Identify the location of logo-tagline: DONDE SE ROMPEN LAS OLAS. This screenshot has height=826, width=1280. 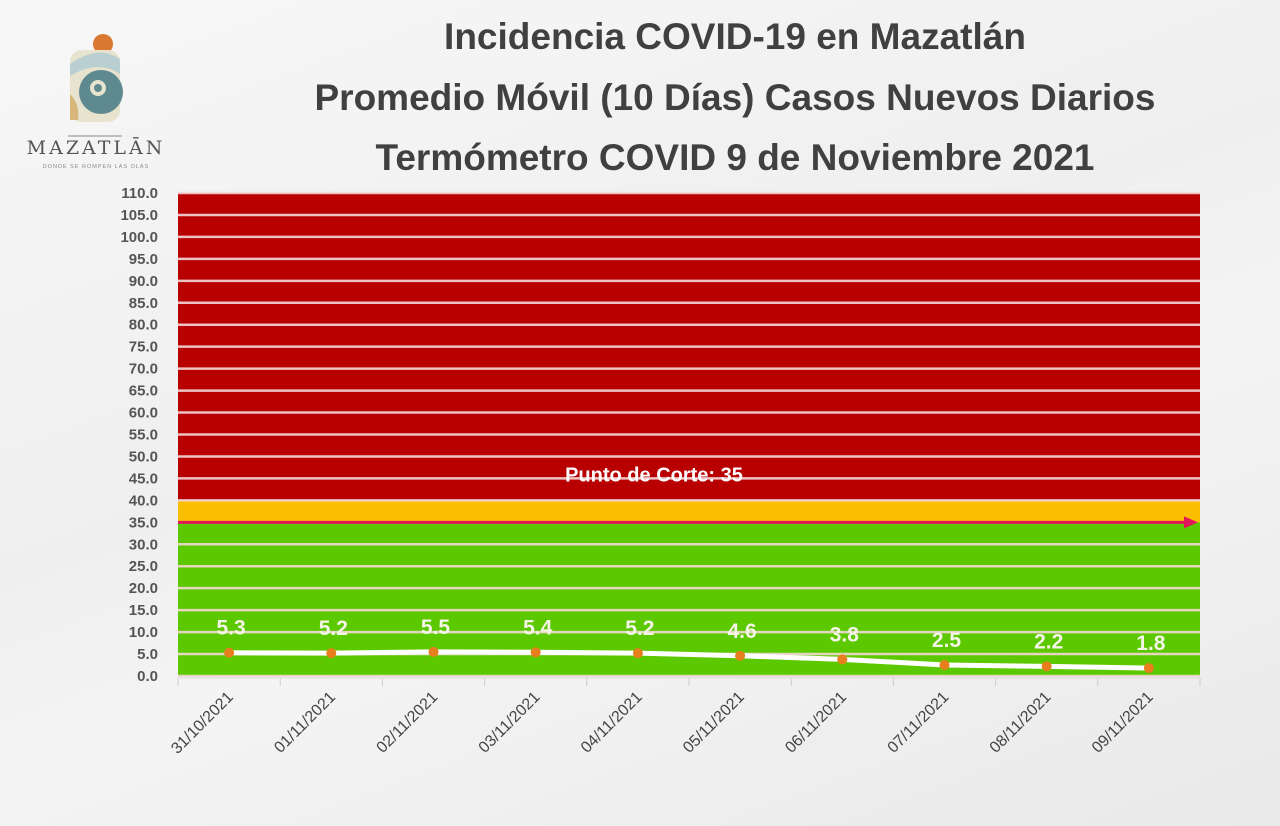
(96, 167).